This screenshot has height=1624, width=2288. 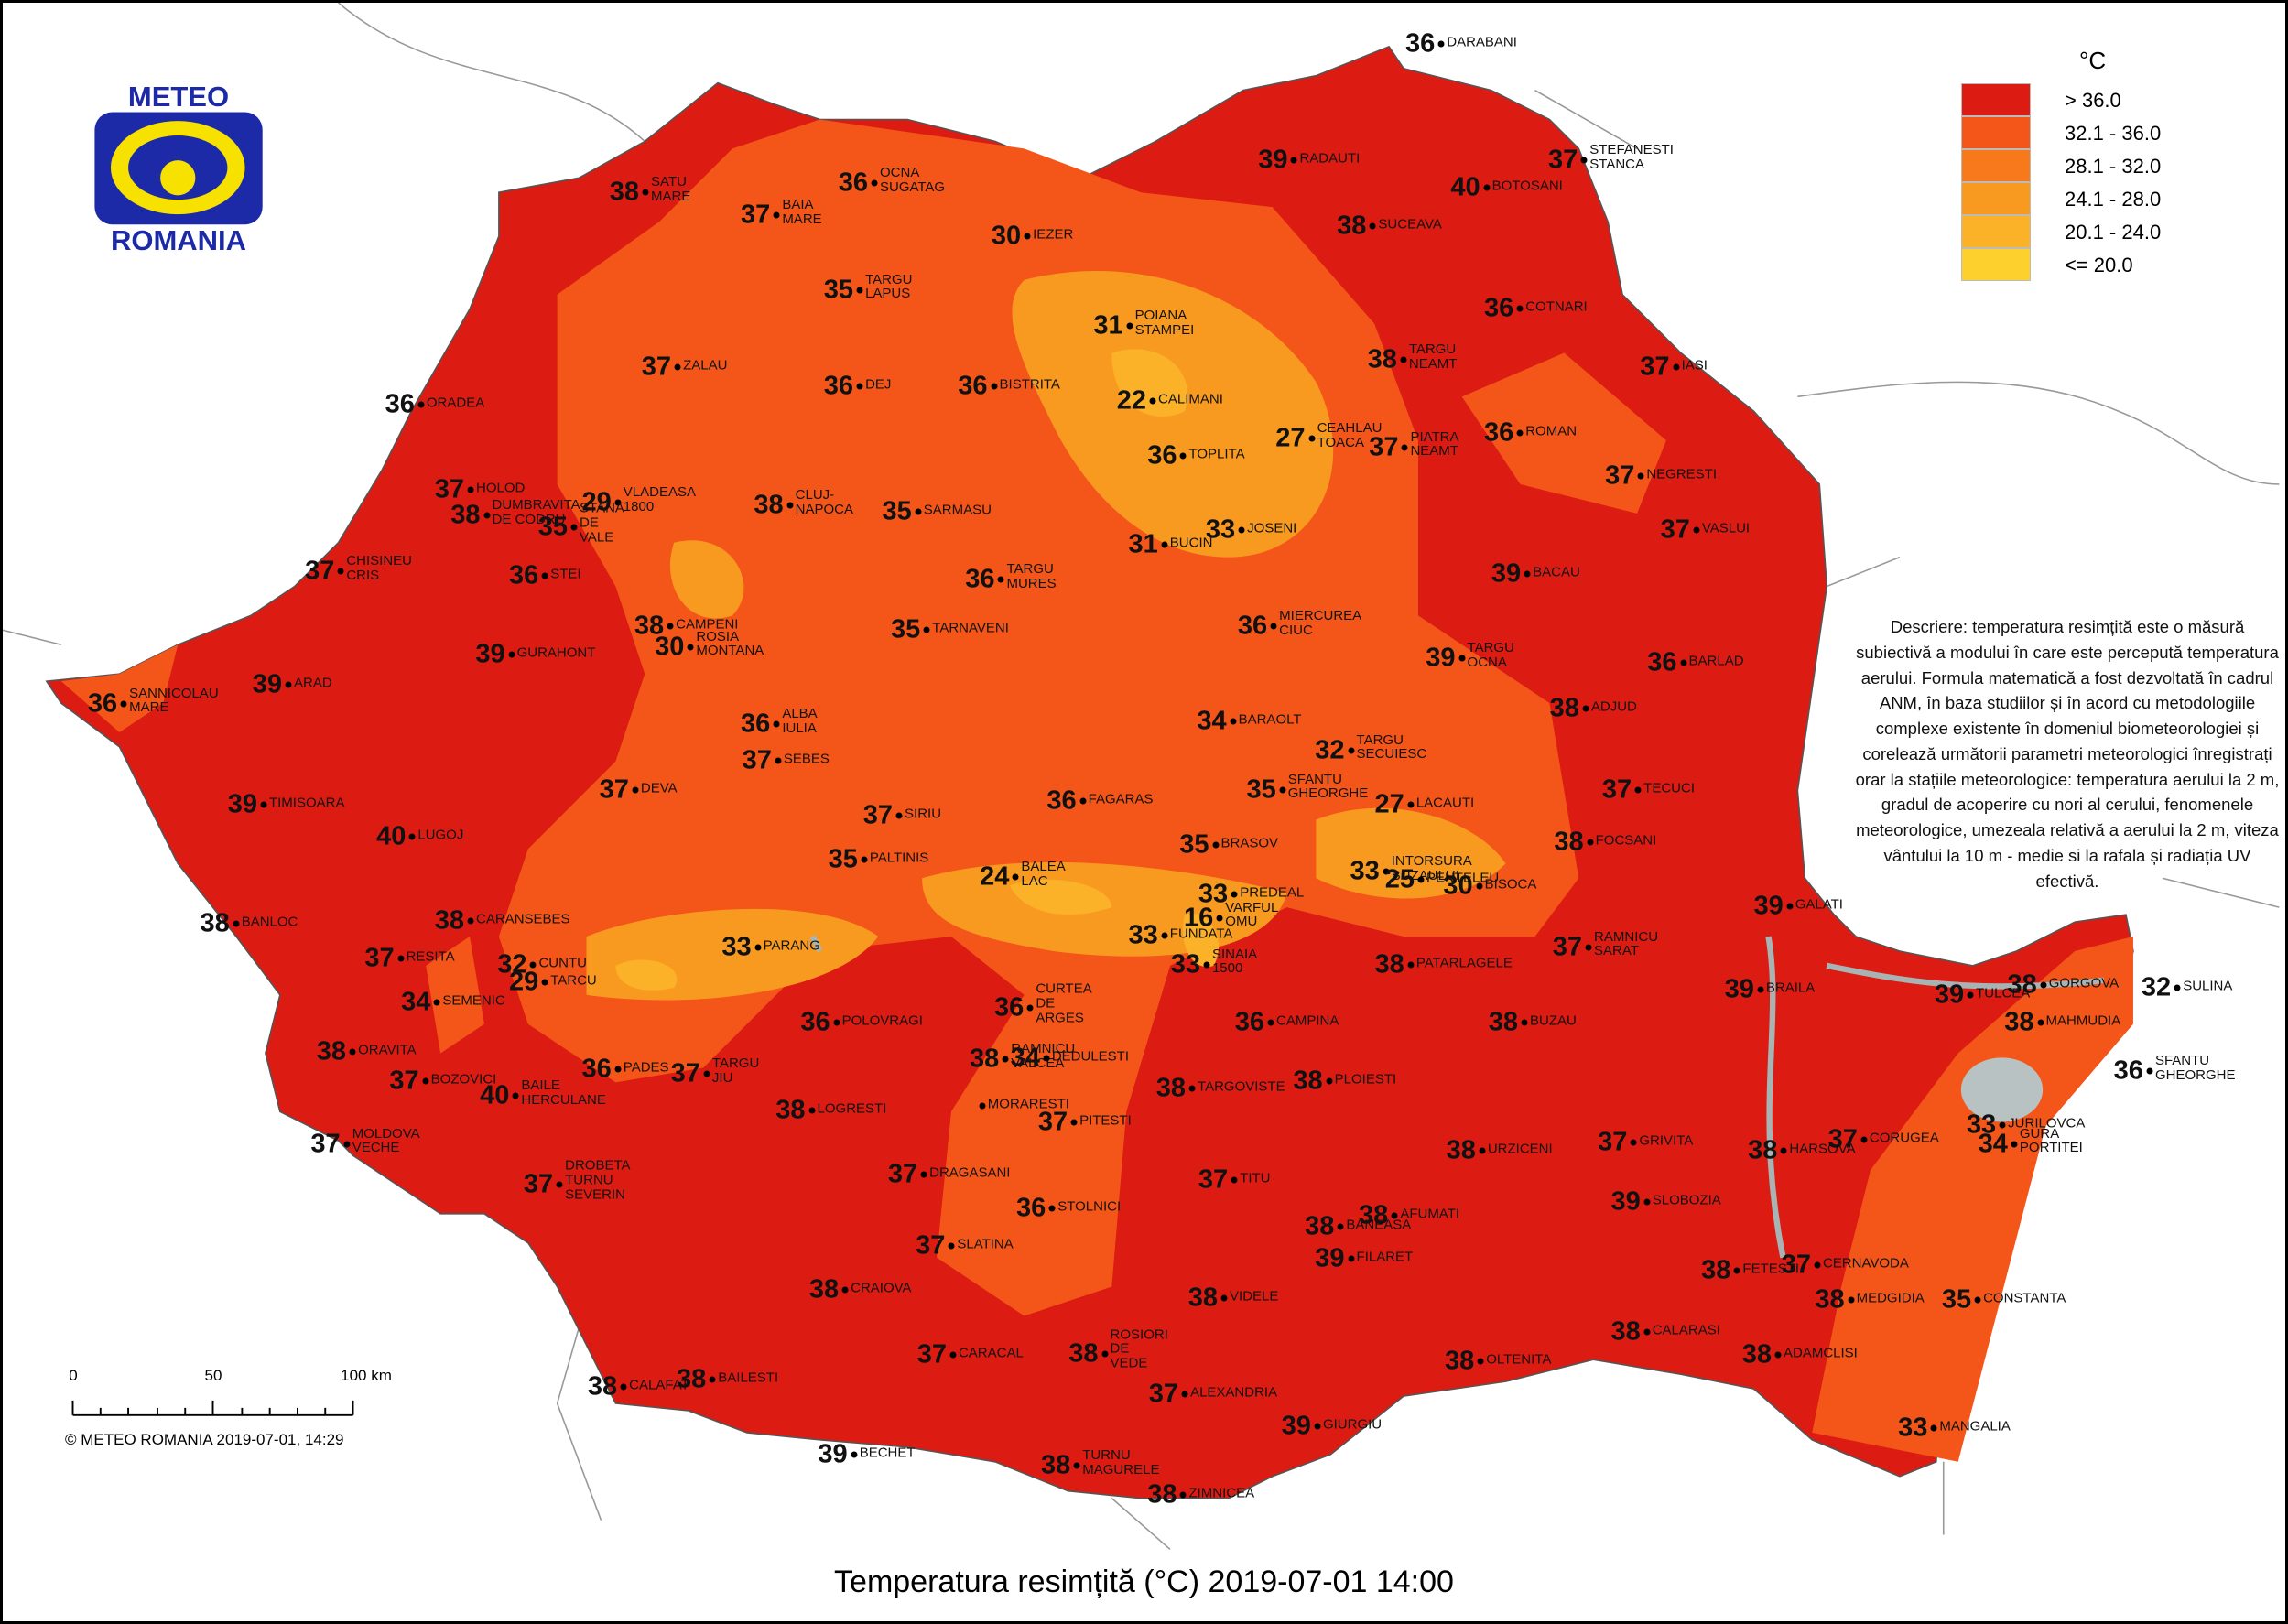 What do you see at coordinates (1670, 788) in the screenshot?
I see `station-name: TECUCI` at bounding box center [1670, 788].